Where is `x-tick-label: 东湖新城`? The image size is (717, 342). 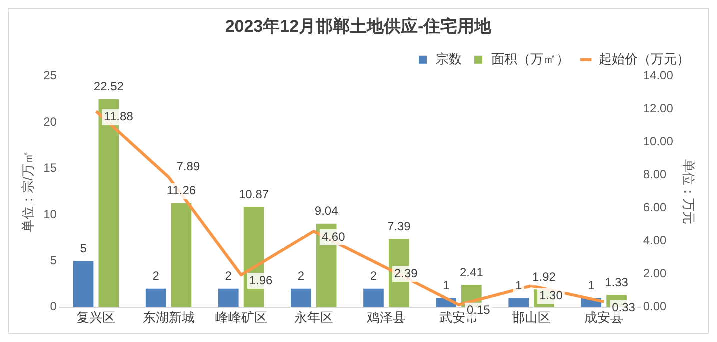
x-tick-label: 东湖新城 is located at coordinates (168, 317).